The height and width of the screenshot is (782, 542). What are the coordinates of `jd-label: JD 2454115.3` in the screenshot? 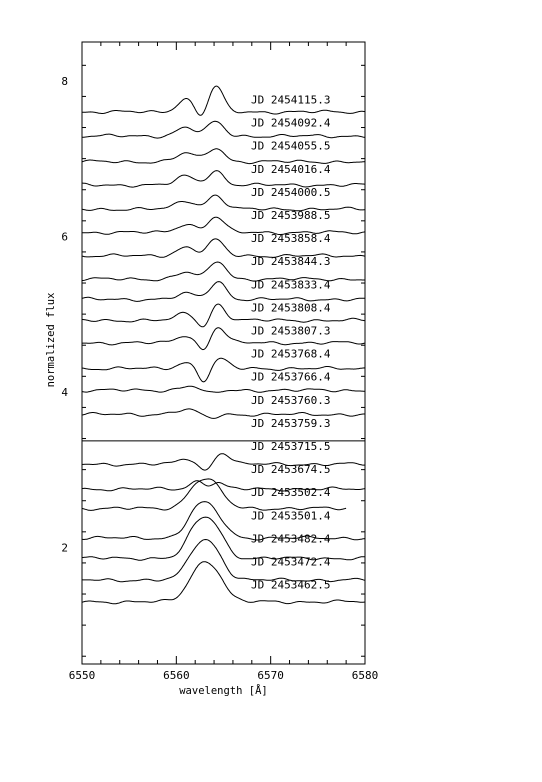 It's located at (290, 100).